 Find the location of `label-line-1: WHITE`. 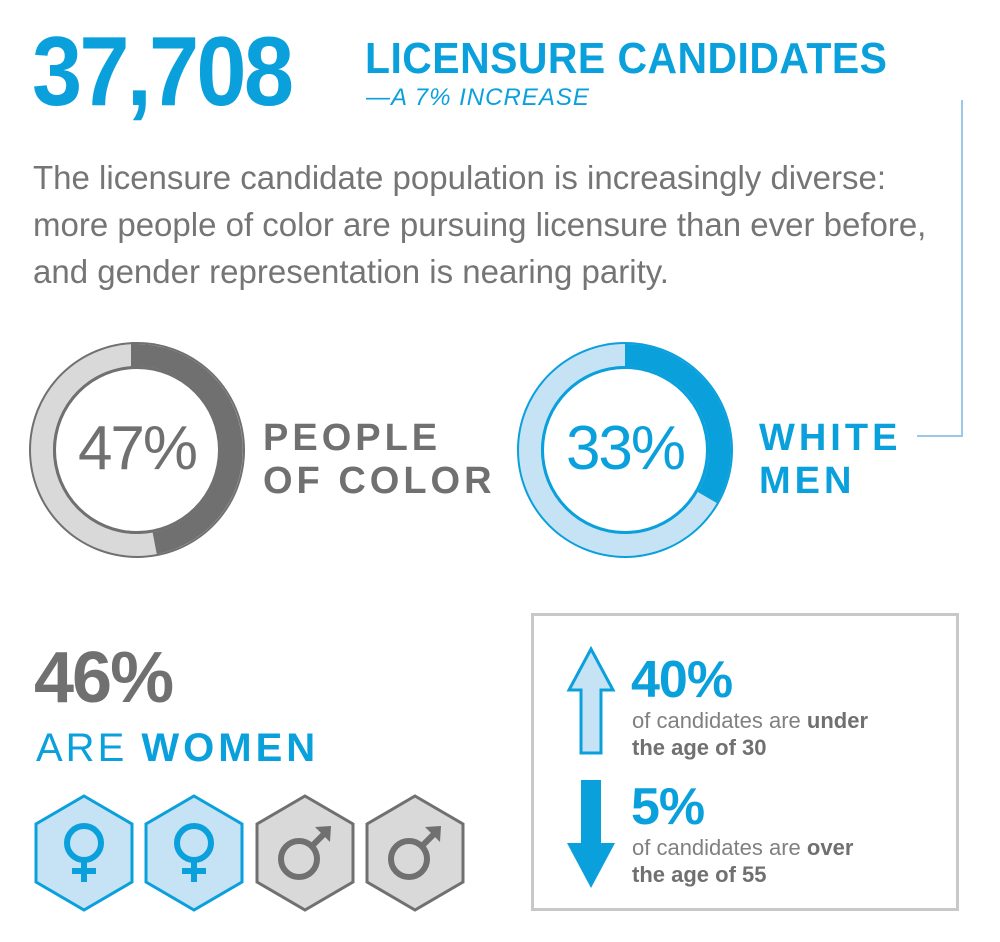

label-line-1: WHITE is located at coordinates (830, 438).